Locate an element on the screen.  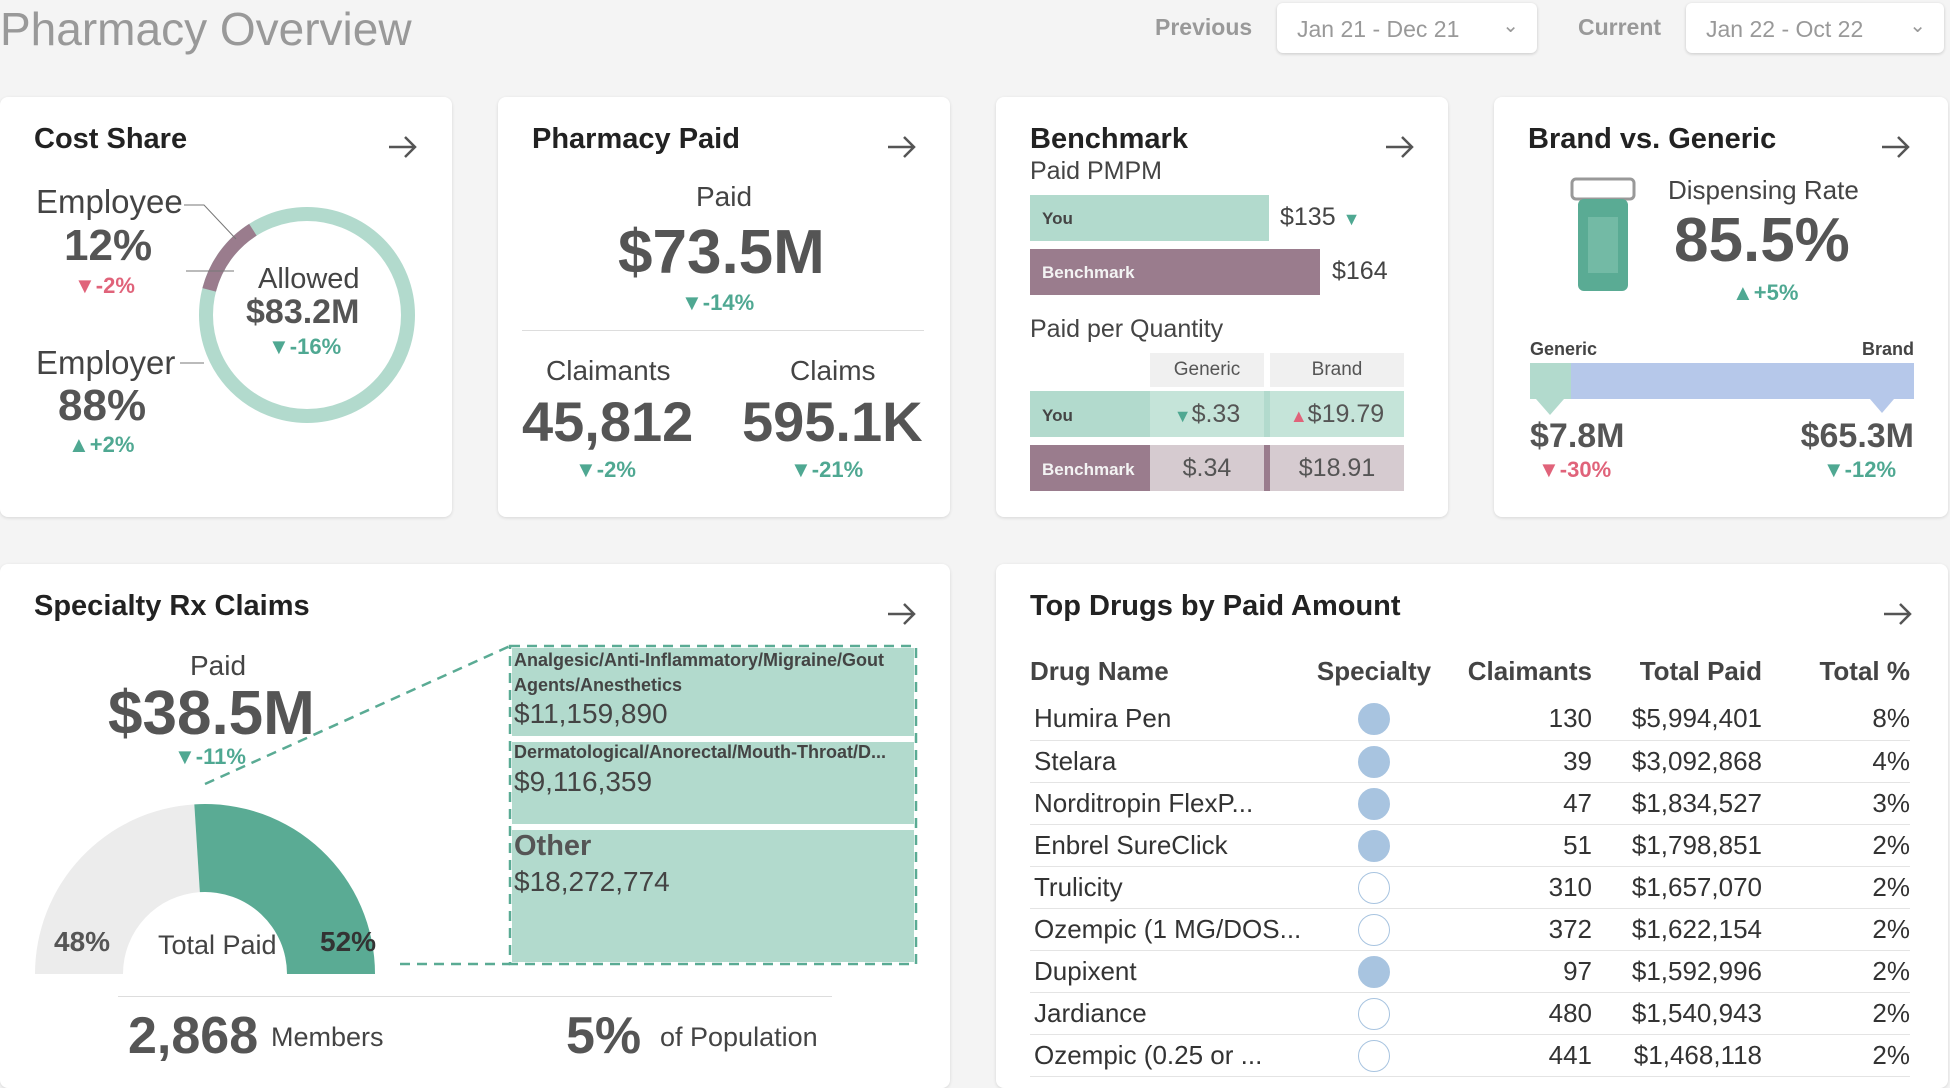
pmpm-you-label: You is located at coordinates (1057, 218).